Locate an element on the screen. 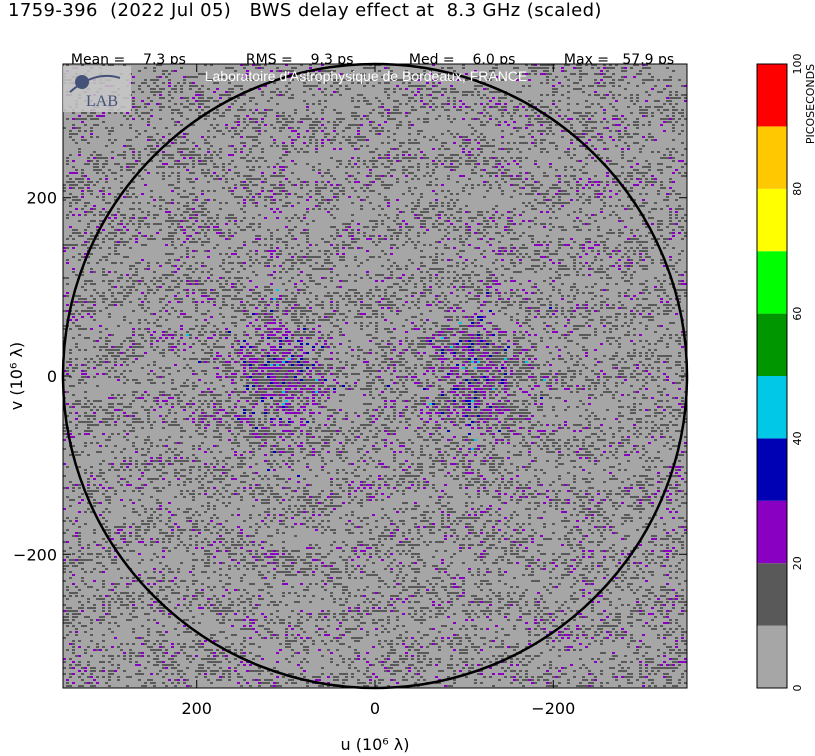 The width and height of the screenshot is (815, 756). y-tick-label: −200 is located at coordinates (35, 554).